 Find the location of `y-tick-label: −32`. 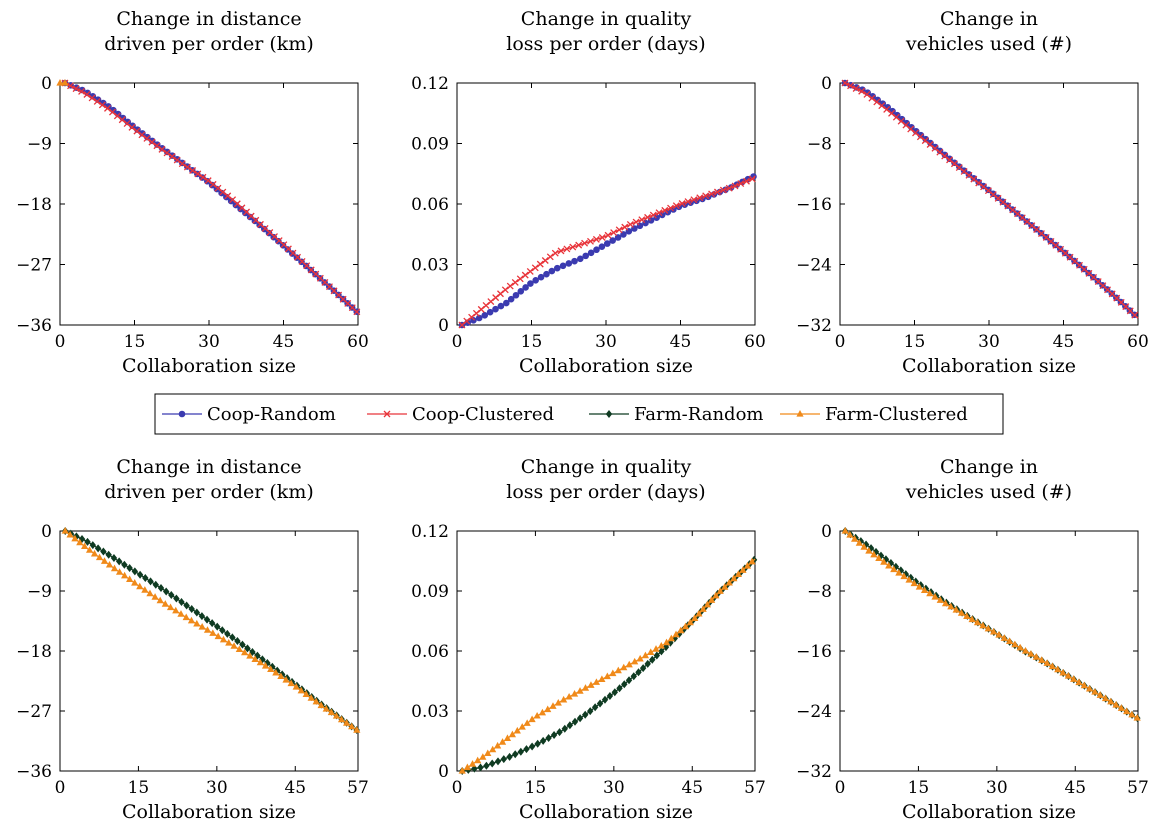

y-tick-label: −32 is located at coordinates (814, 326).